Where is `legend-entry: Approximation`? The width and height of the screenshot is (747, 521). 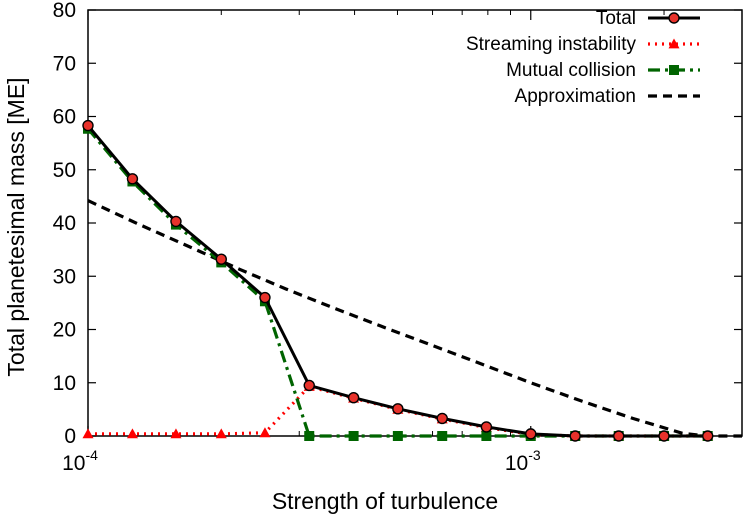 legend-entry: Approximation is located at coordinates (607, 96).